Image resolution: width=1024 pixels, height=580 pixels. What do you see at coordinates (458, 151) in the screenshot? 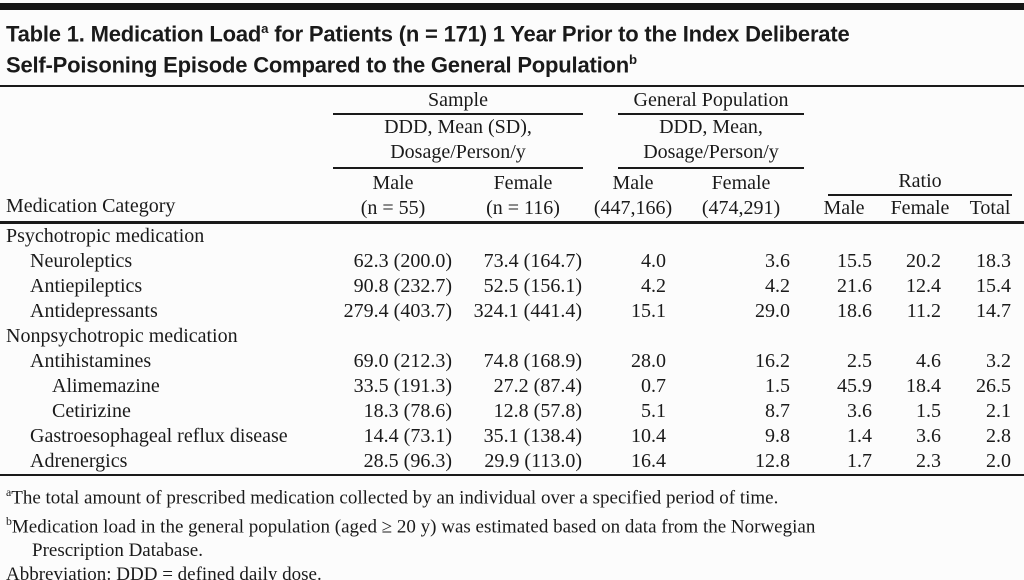
I see `sample-units-line-2: Dosage/Person/y` at bounding box center [458, 151].